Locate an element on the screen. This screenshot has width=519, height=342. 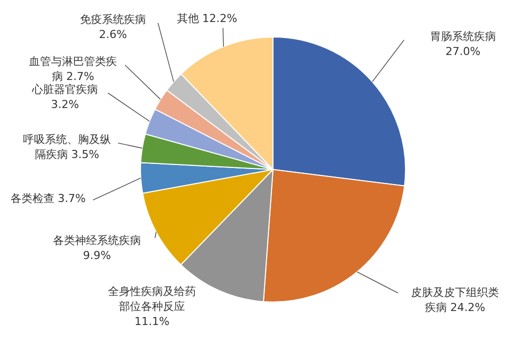
slice-label: 心脏器官疾病 is located at coordinates (64, 89).